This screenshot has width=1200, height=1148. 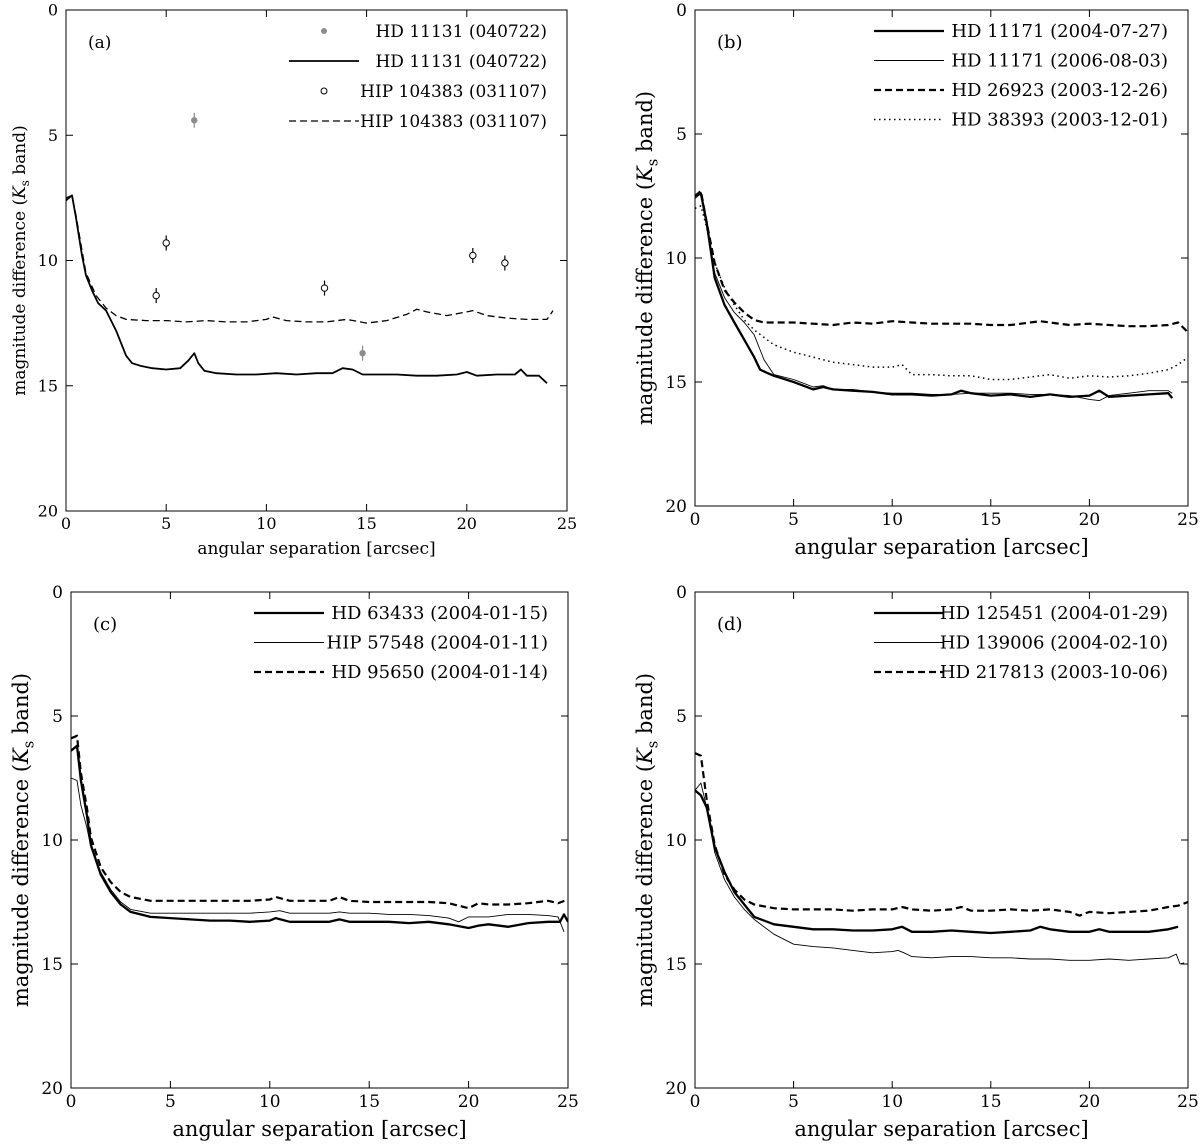 I want to click on legend-label: HD 217813 (2003-10-06), so click(x=1054, y=672).